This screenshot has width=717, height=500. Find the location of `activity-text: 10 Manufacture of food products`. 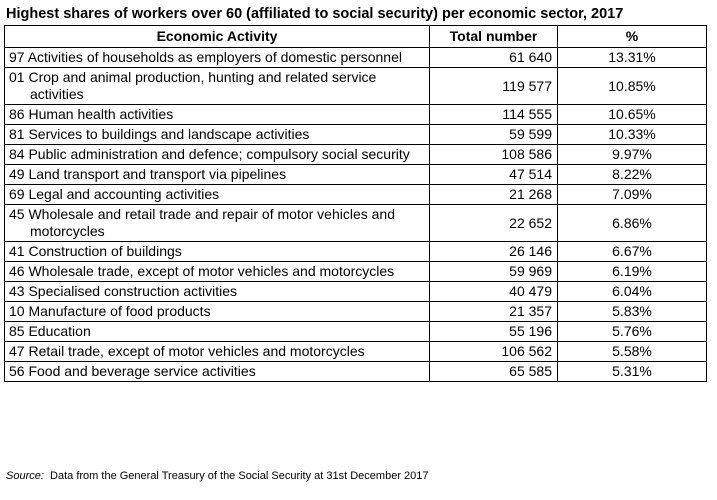

activity-text: 10 Manufacture of food products is located at coordinates (110, 311).